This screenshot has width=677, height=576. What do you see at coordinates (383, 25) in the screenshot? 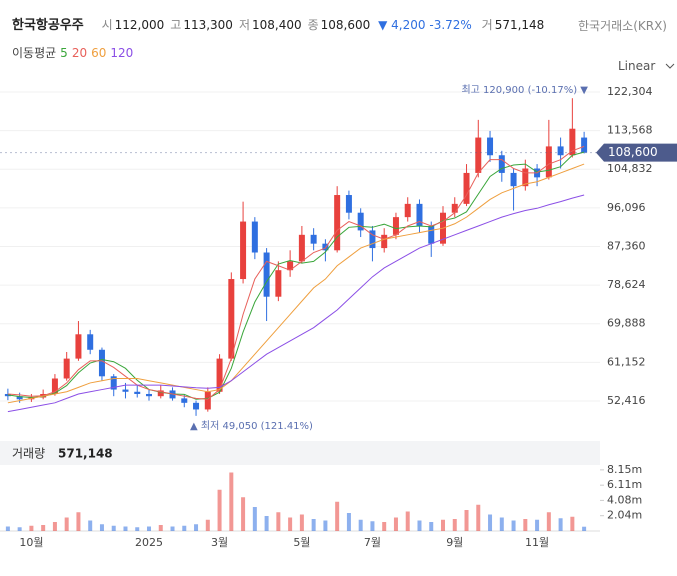
I see `change-arrow: ▼` at bounding box center [383, 25].